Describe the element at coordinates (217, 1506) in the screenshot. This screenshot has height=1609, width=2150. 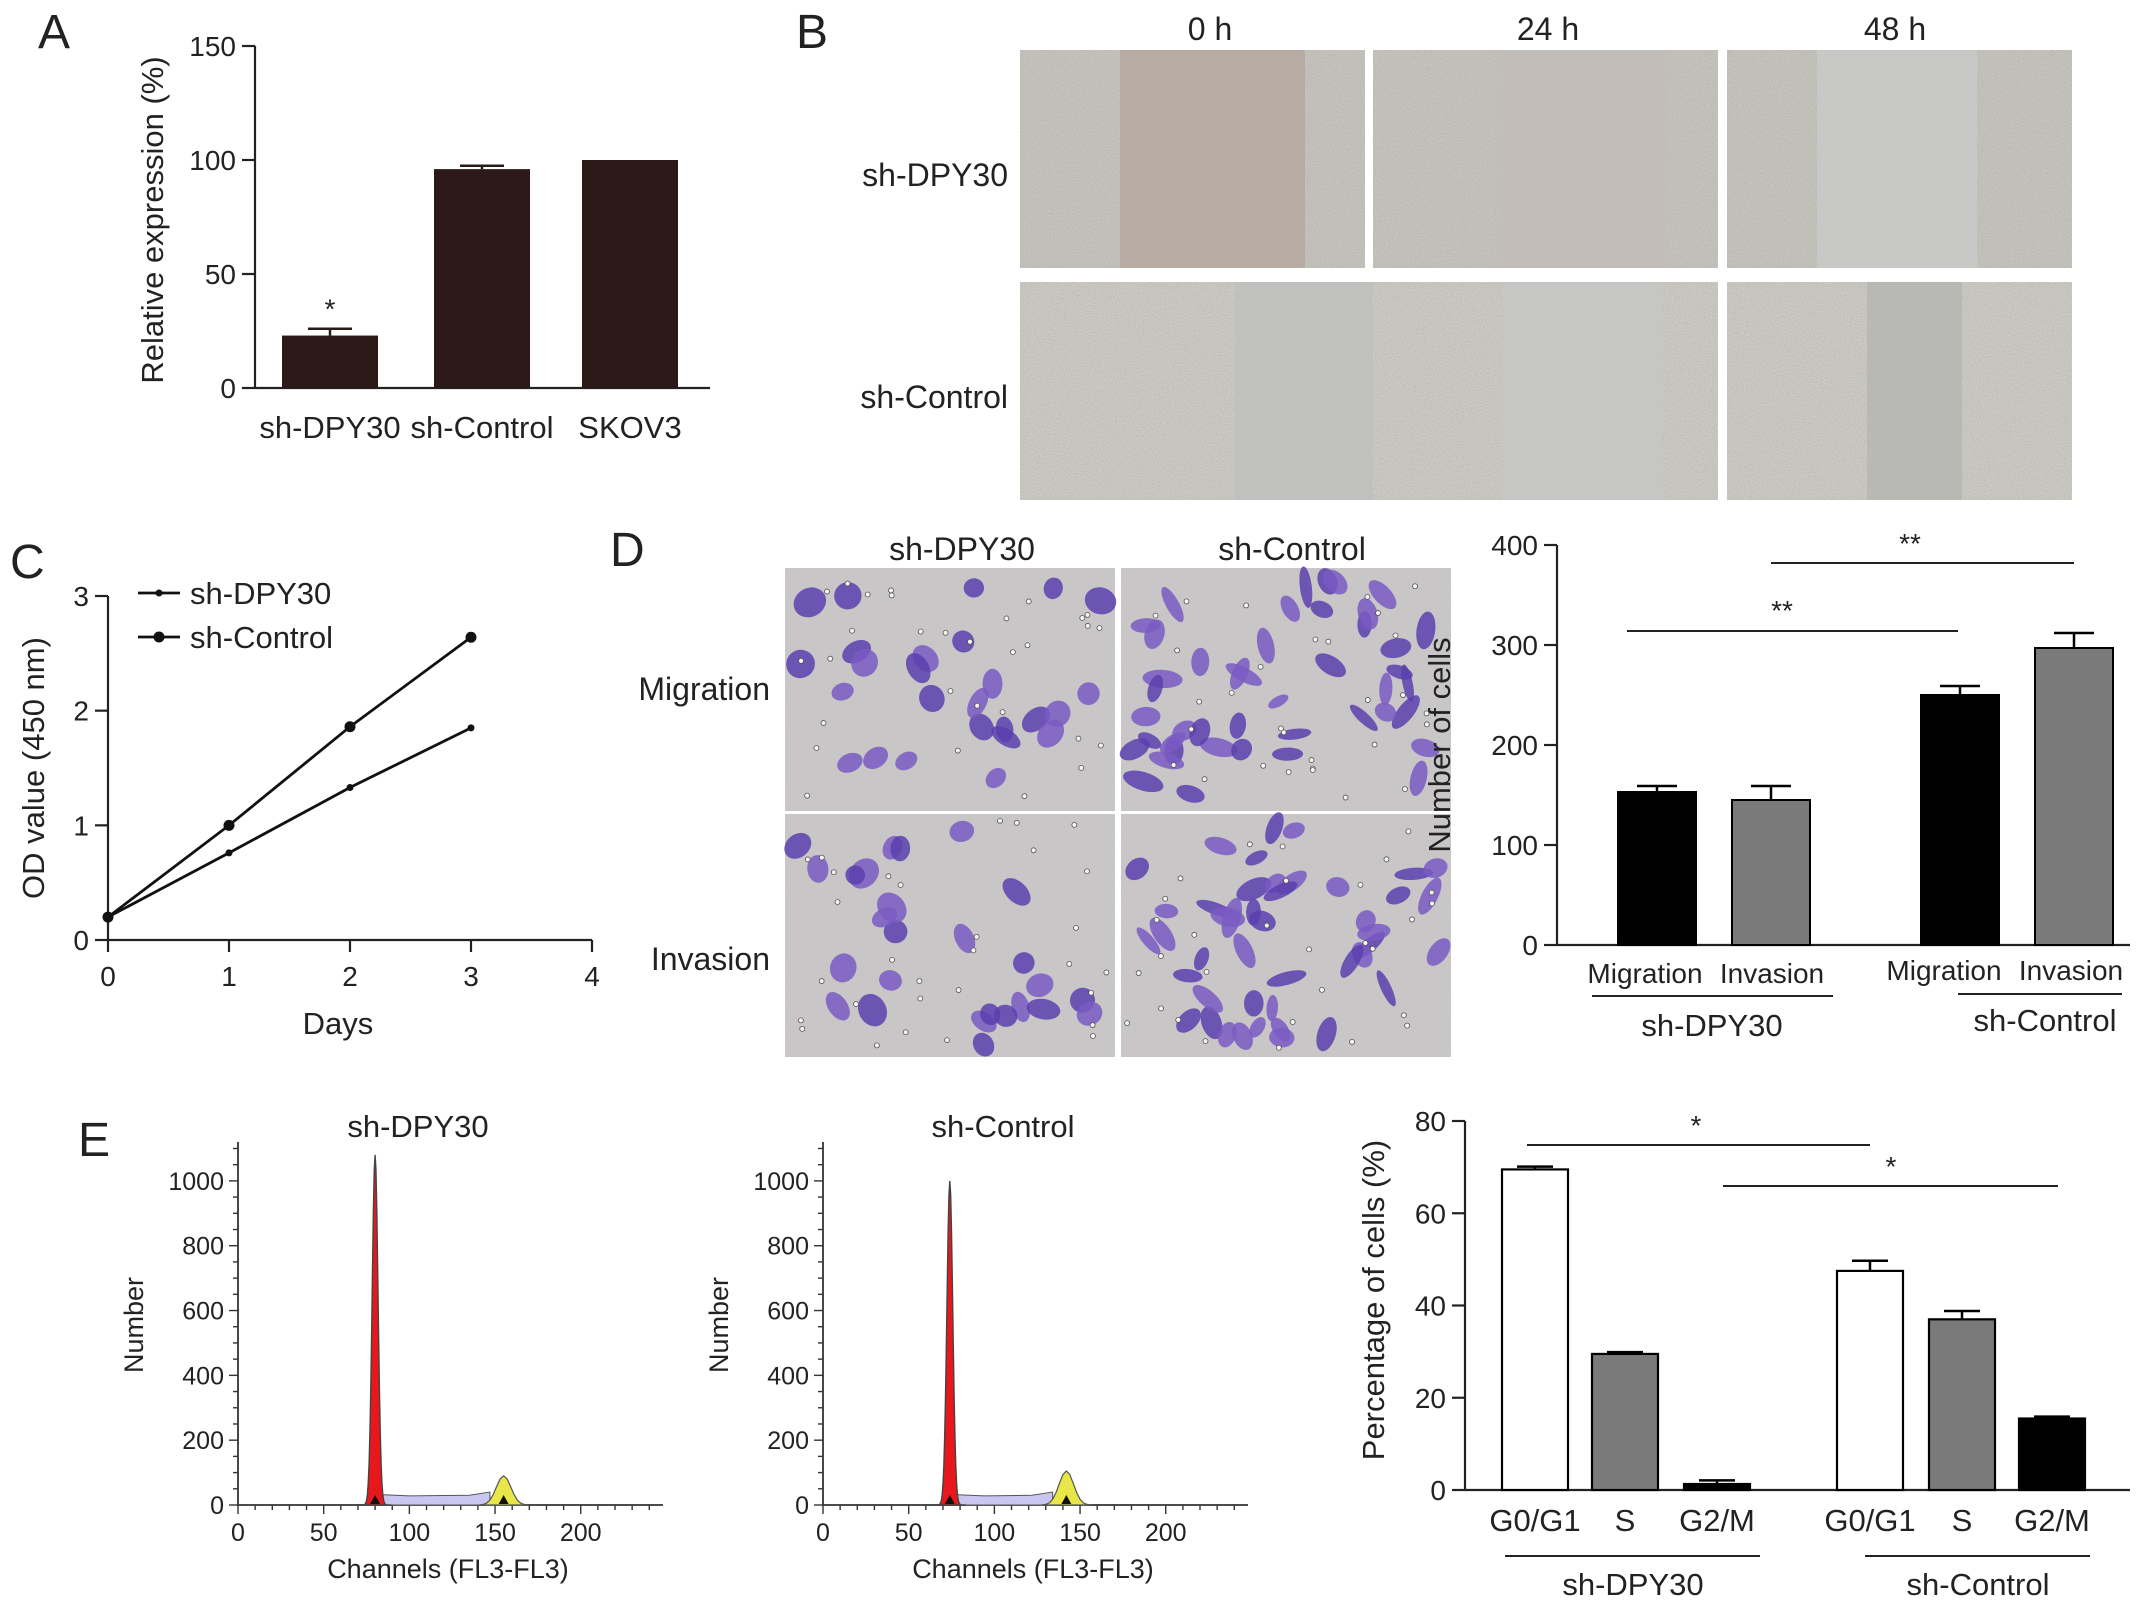
I see `hist-sh-dpy30-ytick-label-0: 0` at that location.